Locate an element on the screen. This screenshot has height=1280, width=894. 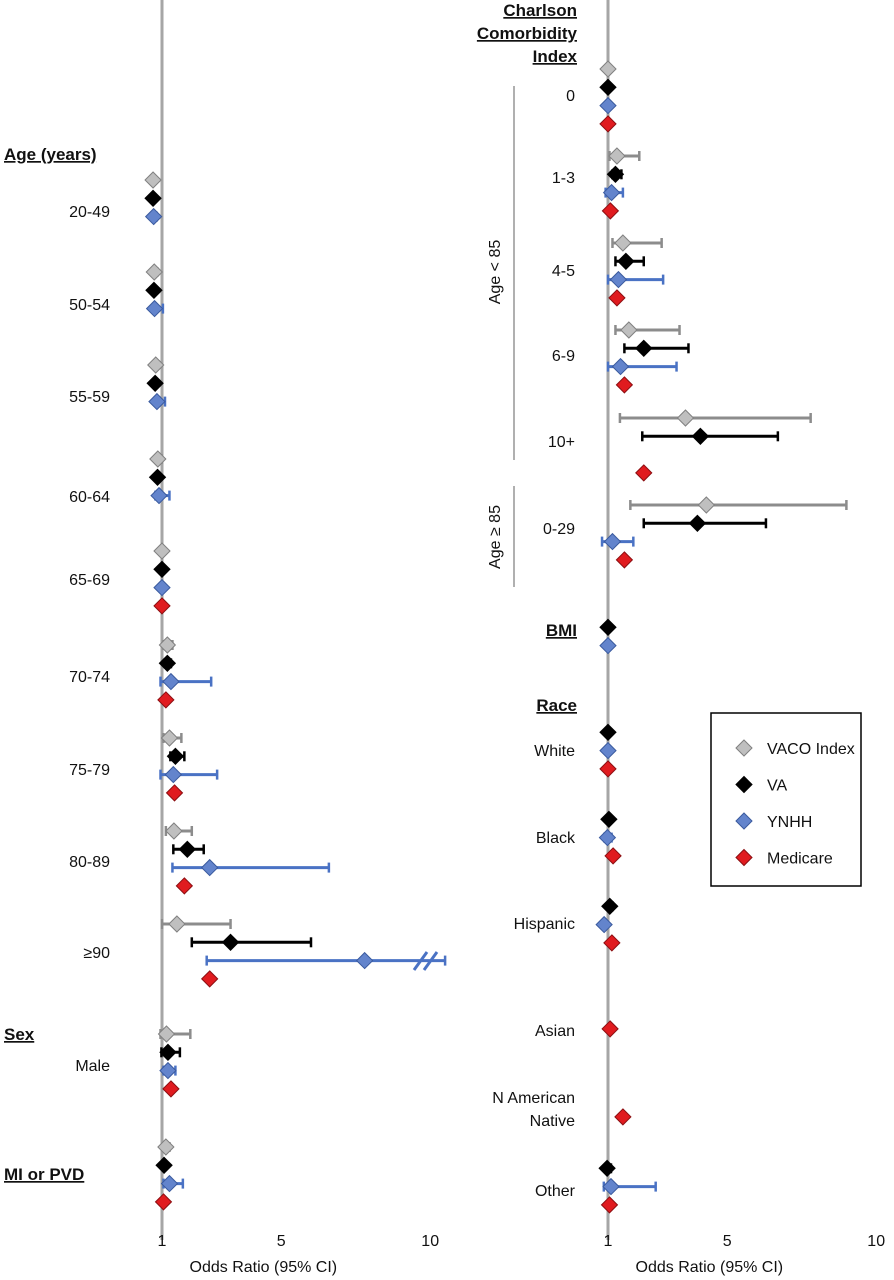
forest-row: White is located at coordinates (575, 750).